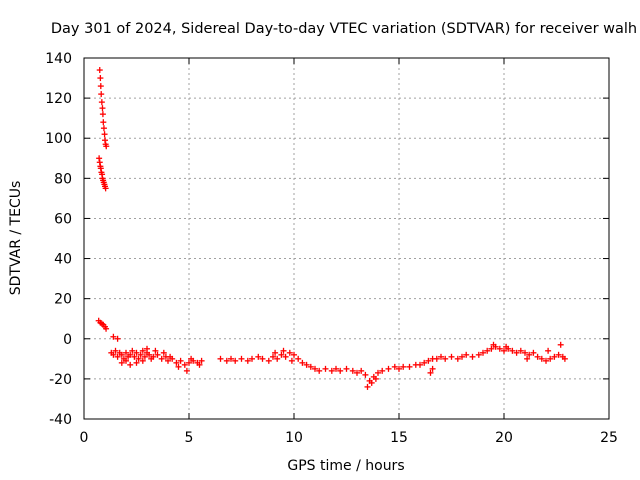 The width and height of the screenshot is (640, 480). Describe the element at coordinates (399, 438) in the screenshot. I see `x-tick-label: 15` at that location.